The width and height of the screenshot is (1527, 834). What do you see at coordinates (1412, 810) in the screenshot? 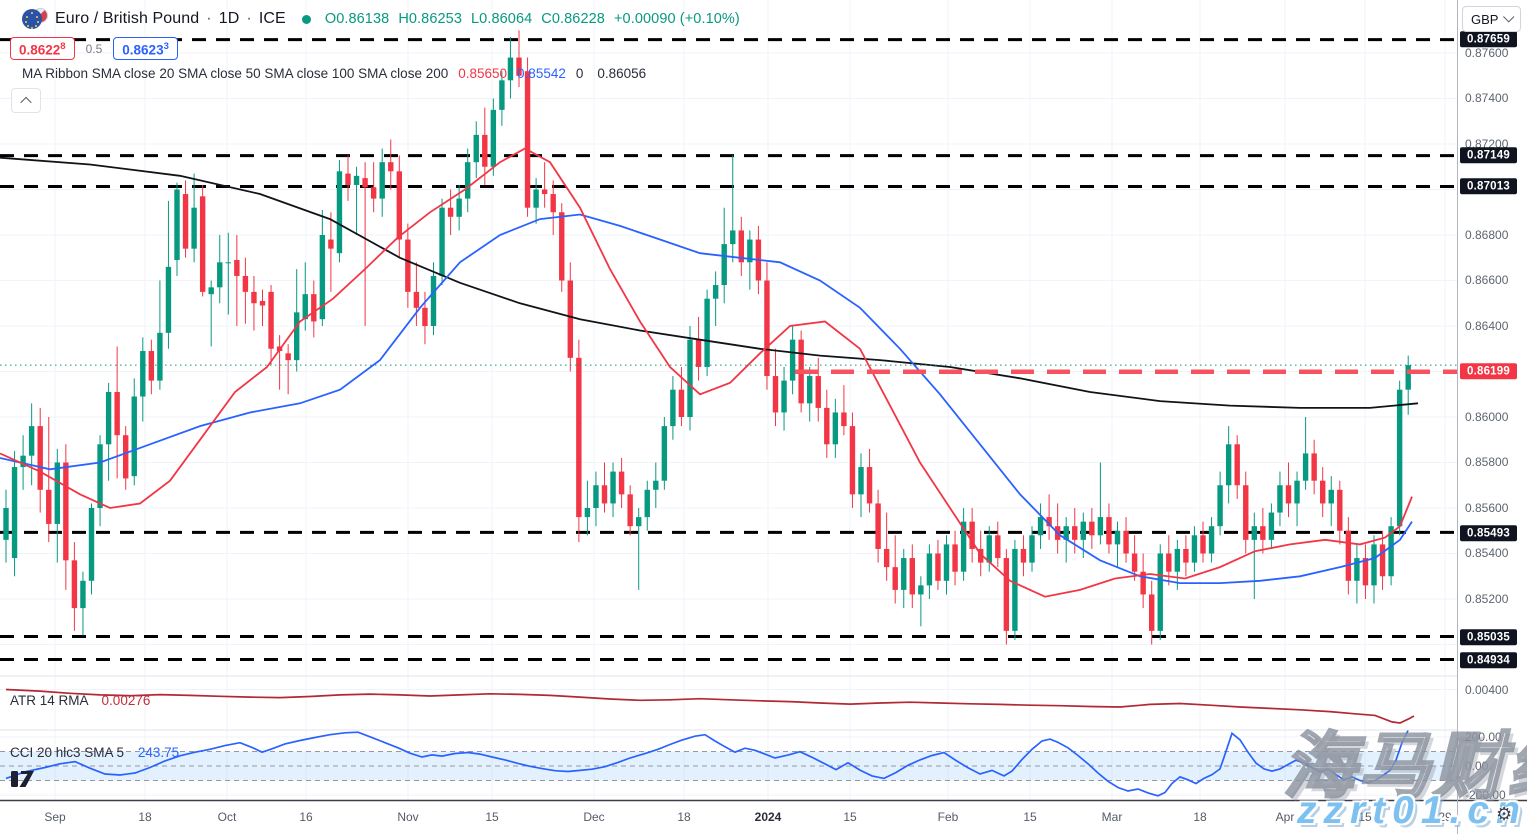
I see `watermark-domain: zzrt01.cn` at bounding box center [1412, 810].